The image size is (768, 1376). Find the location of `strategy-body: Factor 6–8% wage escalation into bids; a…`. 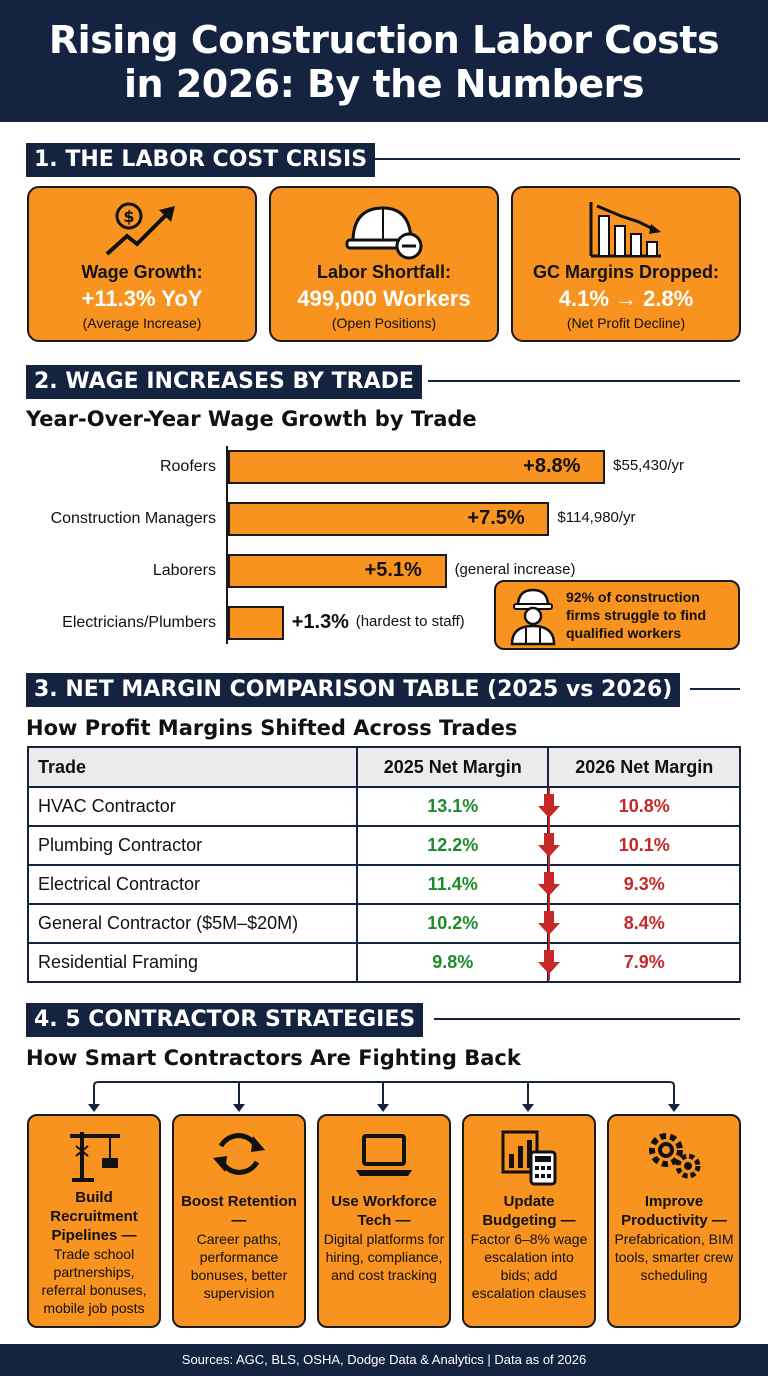

strategy-body: Factor 6–8% wage escalation into bids; a… is located at coordinates (529, 1266).